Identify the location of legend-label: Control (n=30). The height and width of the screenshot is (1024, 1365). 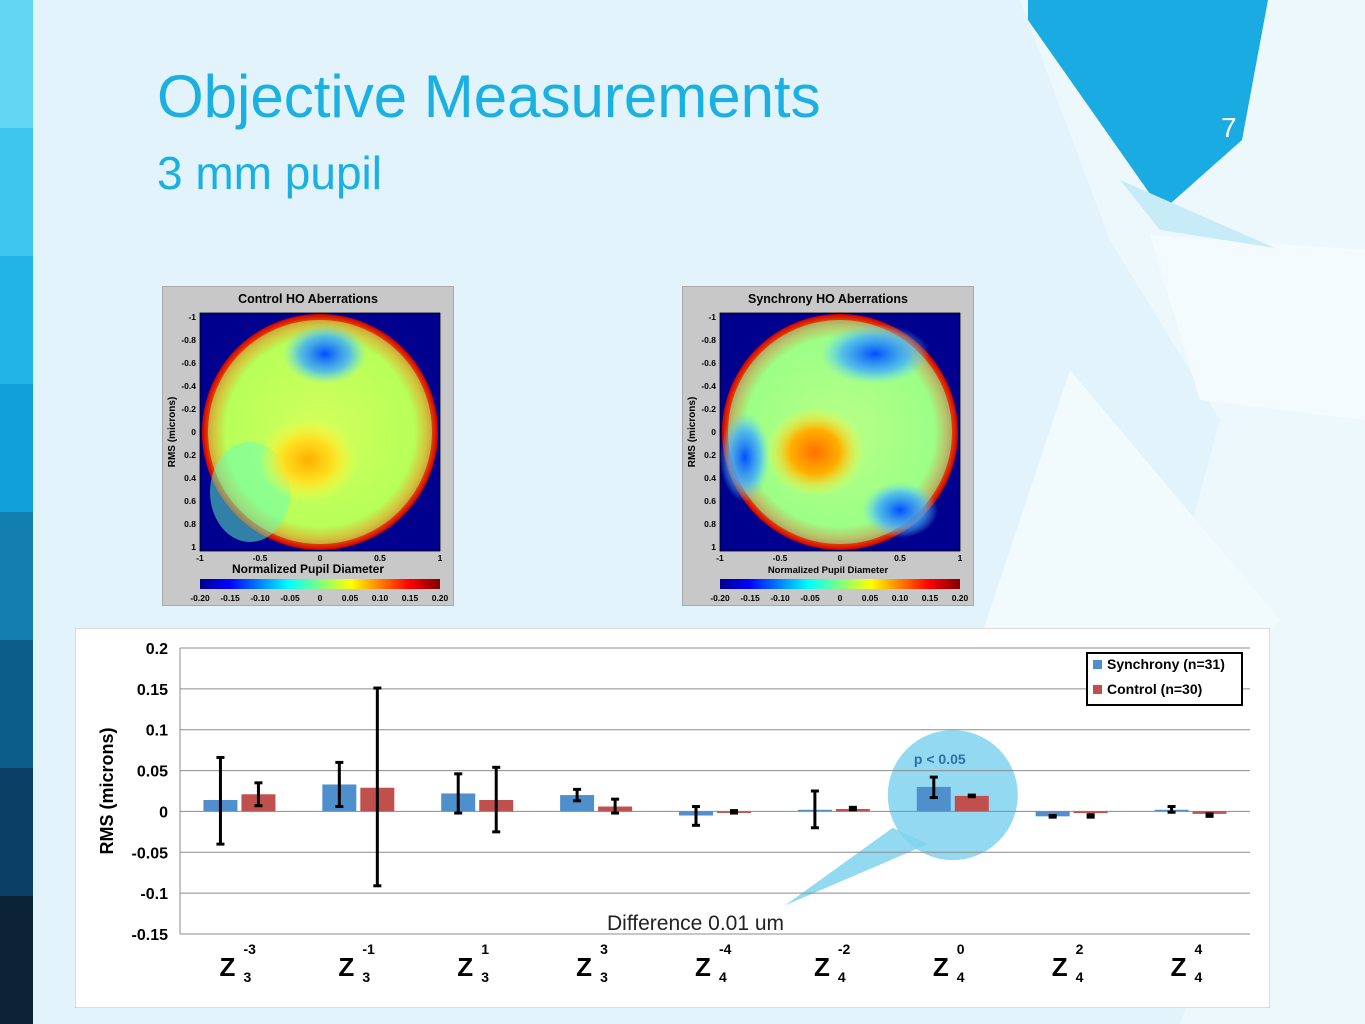
(1154, 689).